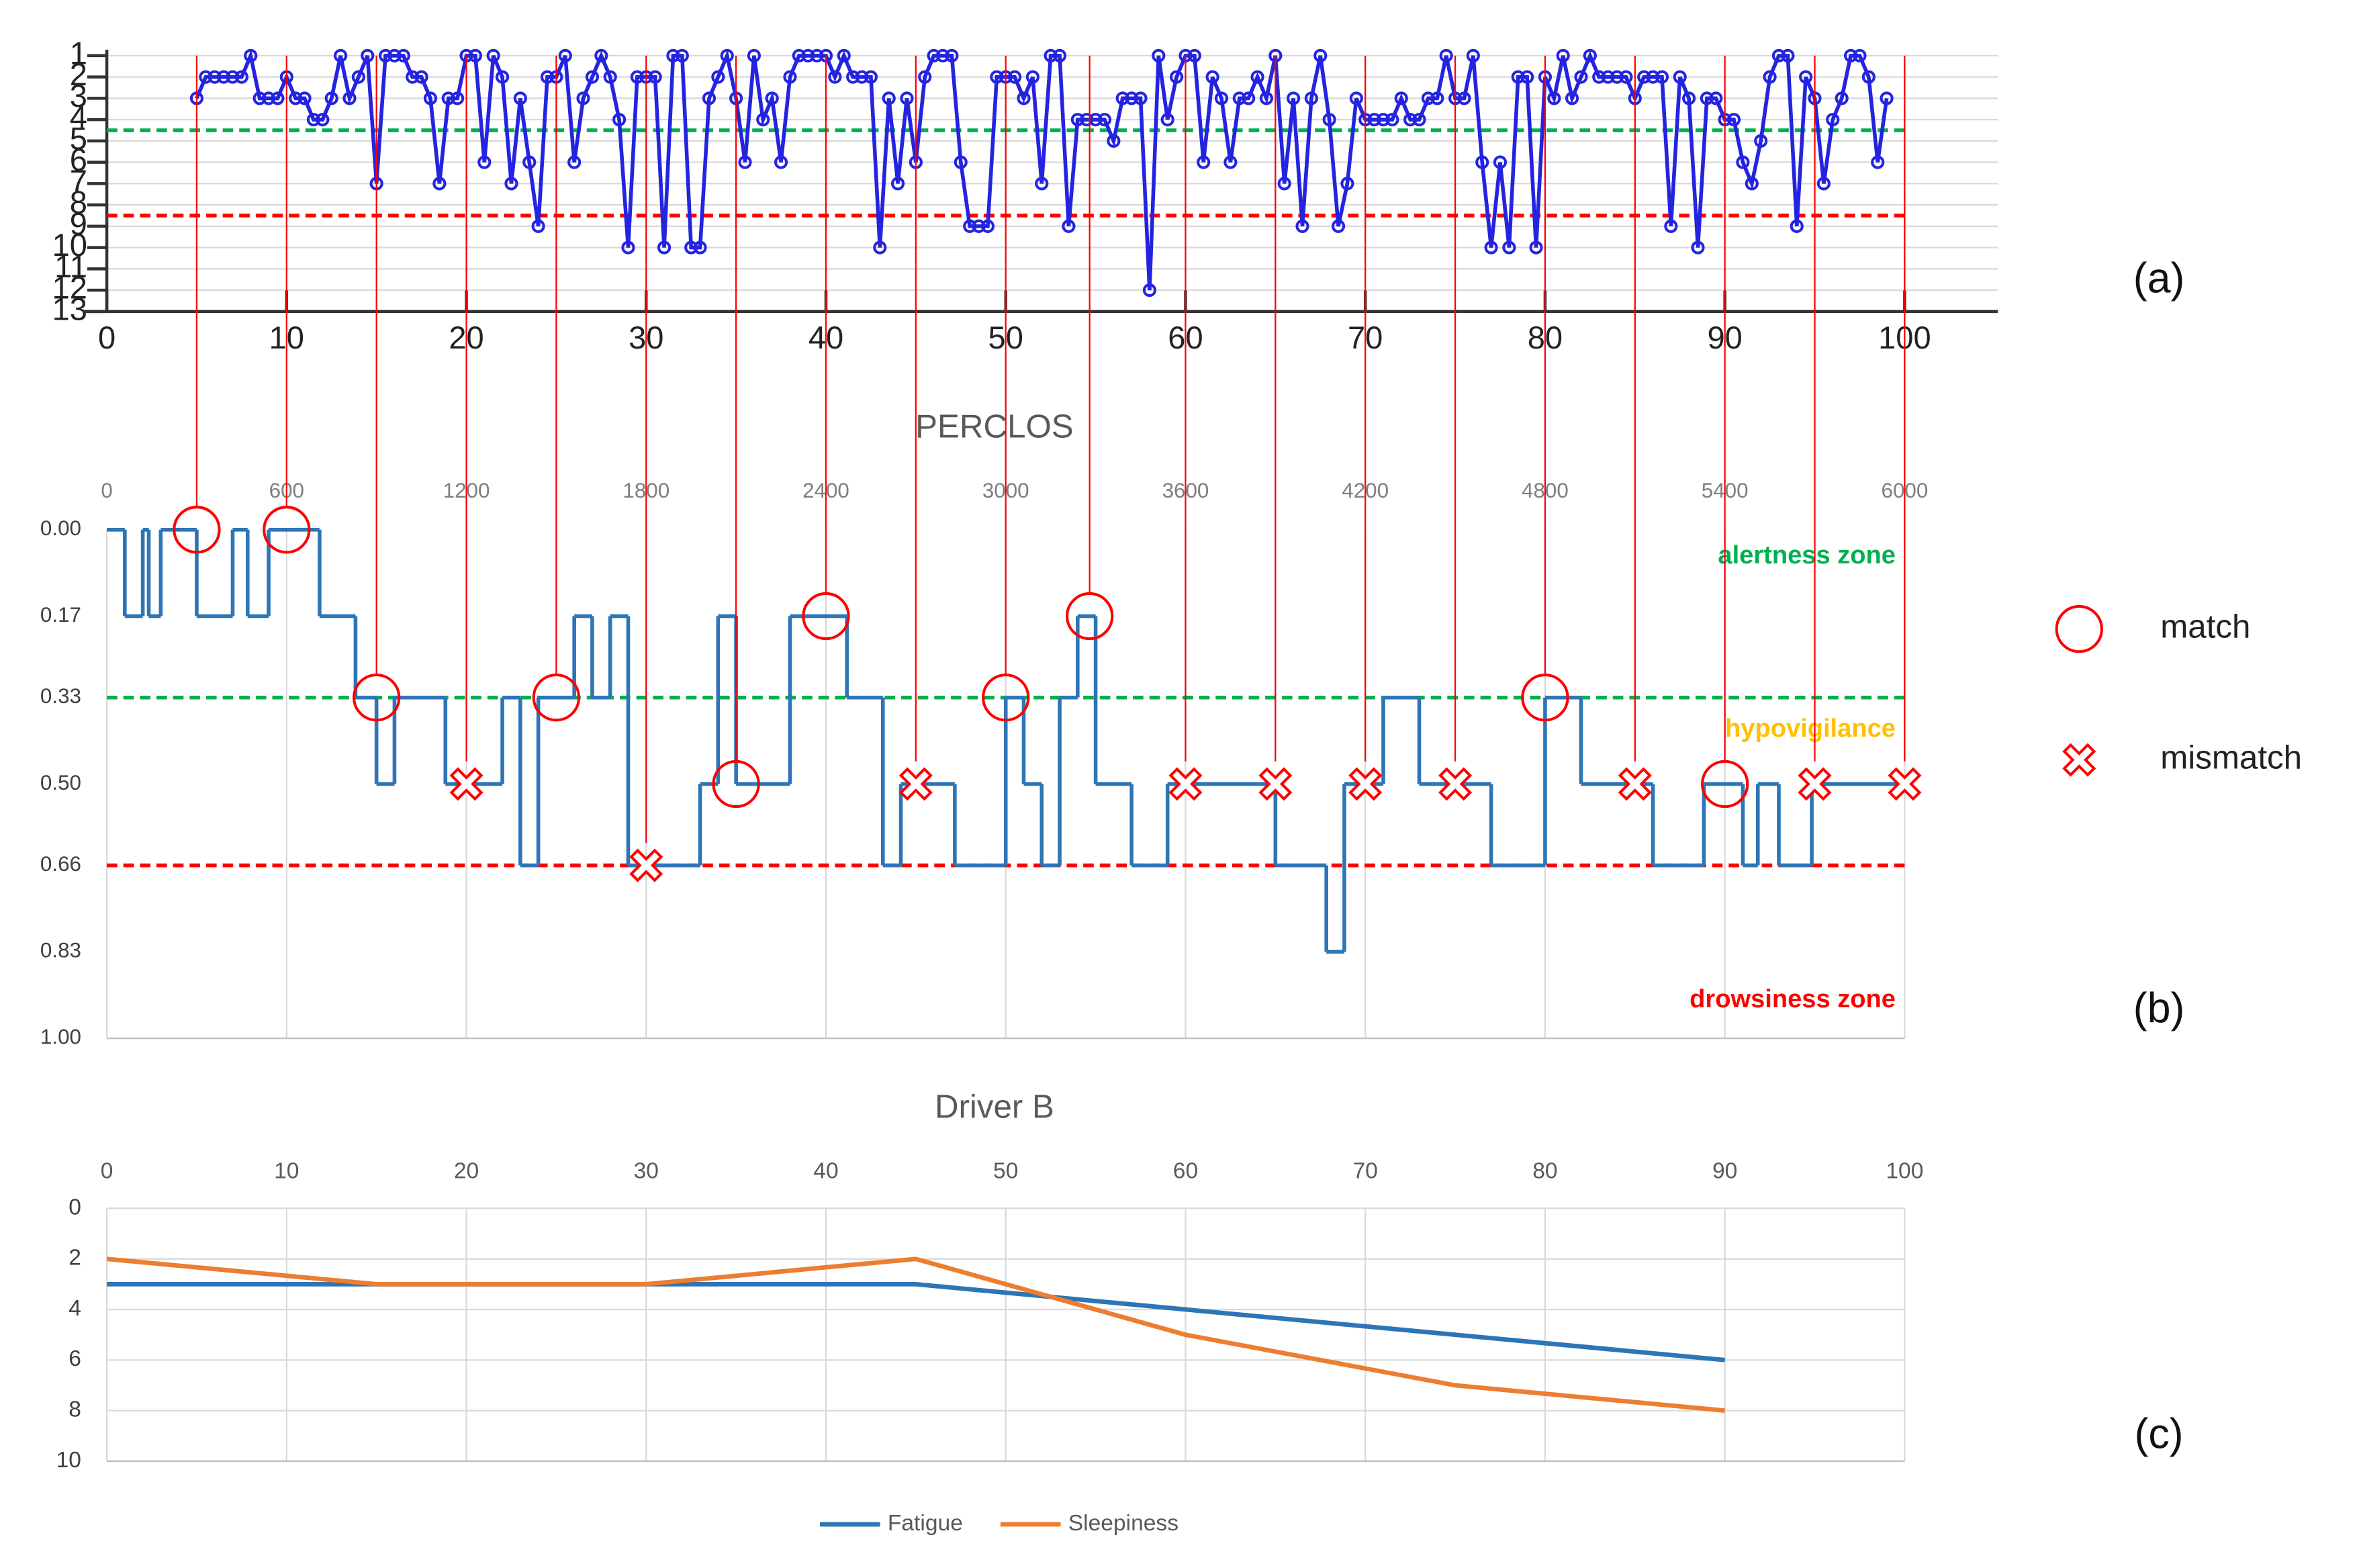 Image resolution: width=2359 pixels, height=1568 pixels. What do you see at coordinates (60, 950) in the screenshot?
I see `y-tick-label: 0.83` at bounding box center [60, 950].